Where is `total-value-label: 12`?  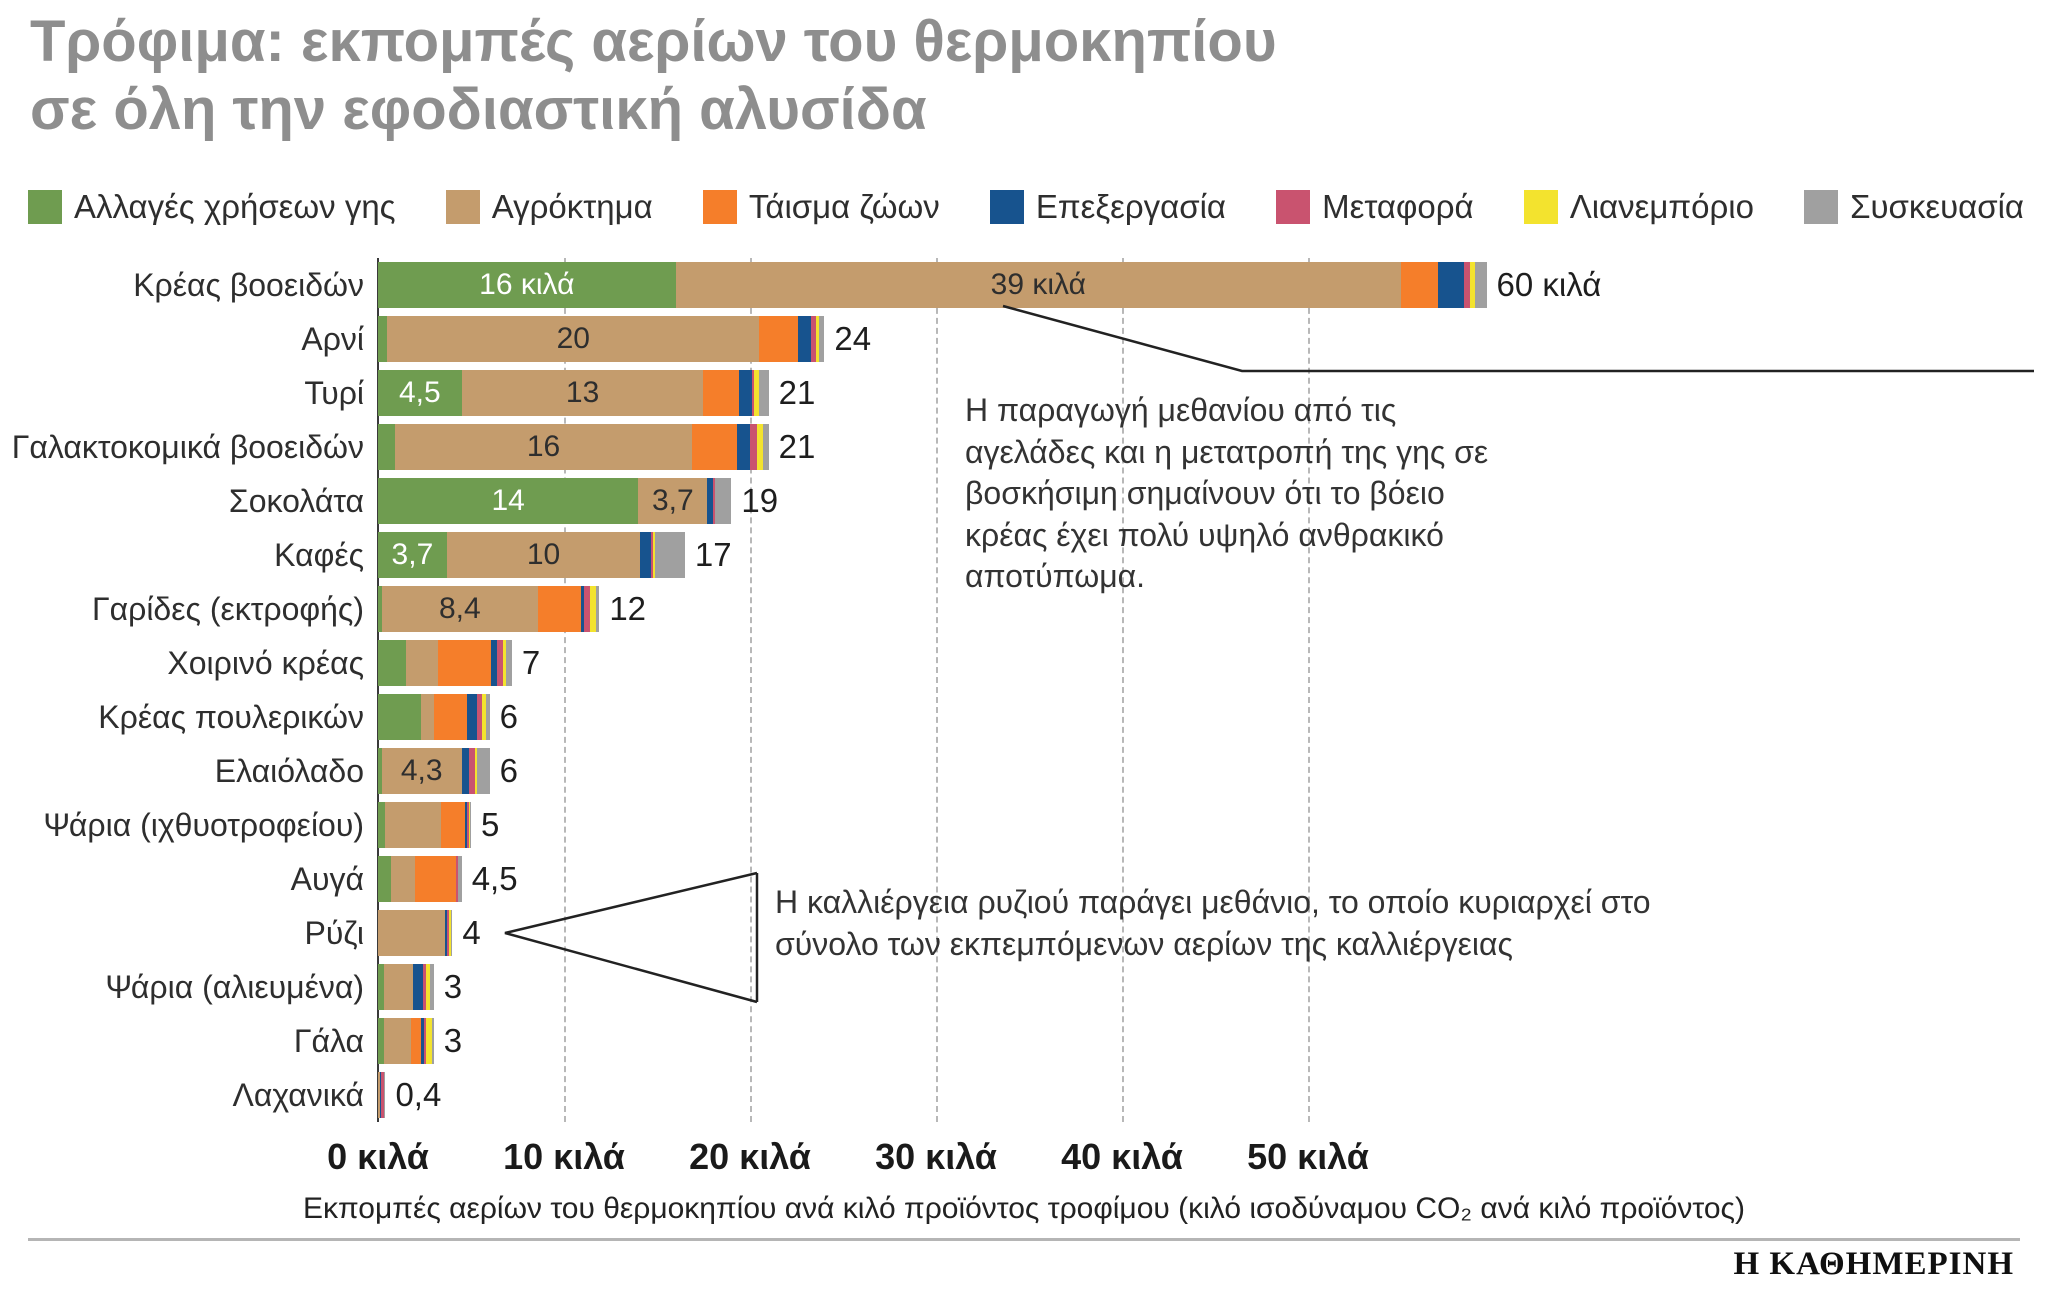 total-value-label: 12 is located at coordinates (628, 608).